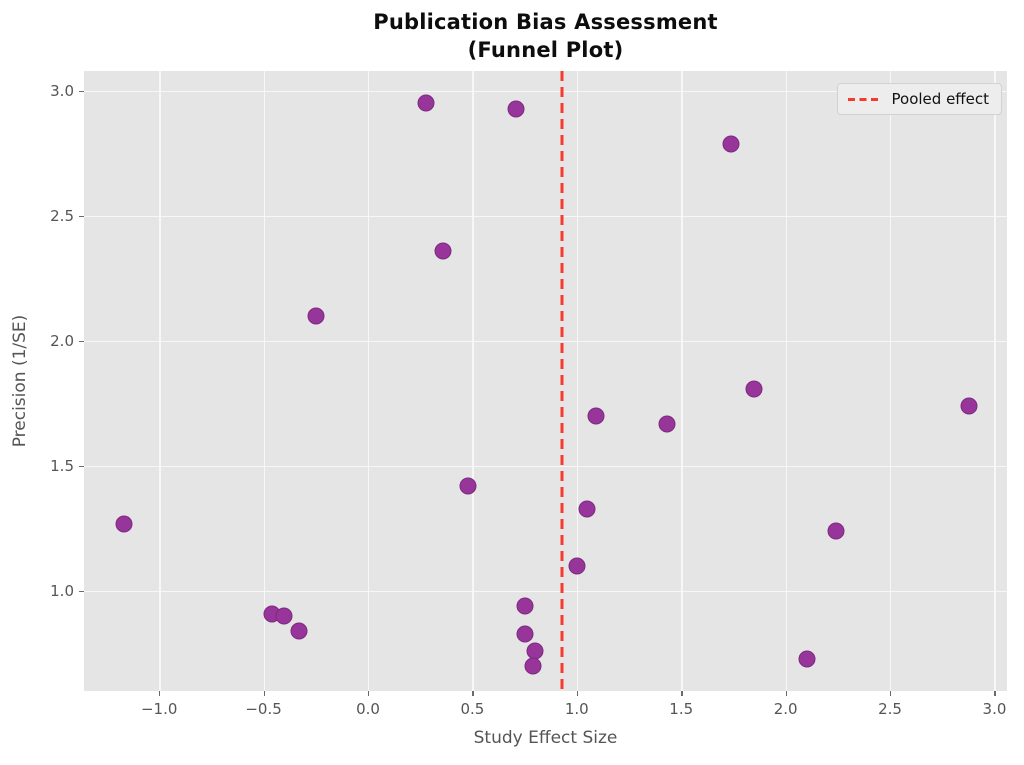 The height and width of the screenshot is (765, 1024). What do you see at coordinates (545, 22) in the screenshot?
I see `chart-title-line1: Publication Bias Assessment` at bounding box center [545, 22].